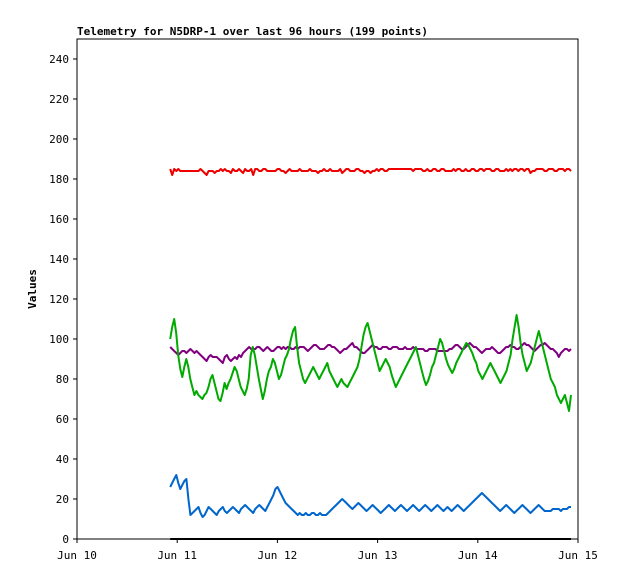  Describe the element at coordinates (62, 499) in the screenshot. I see `y-tick-label: 20` at that location.